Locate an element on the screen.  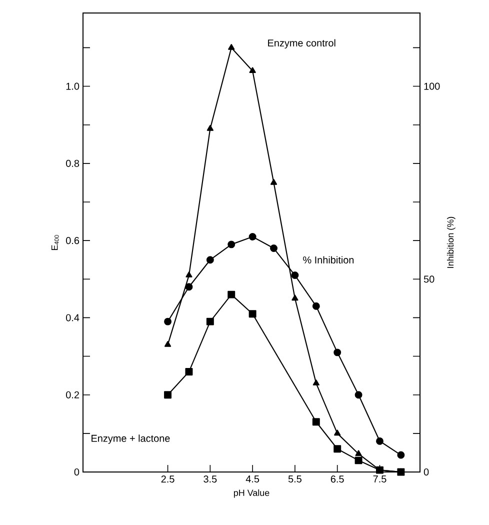
y2-axis-title: Inhibition (%) is located at coordinates (451, 242).